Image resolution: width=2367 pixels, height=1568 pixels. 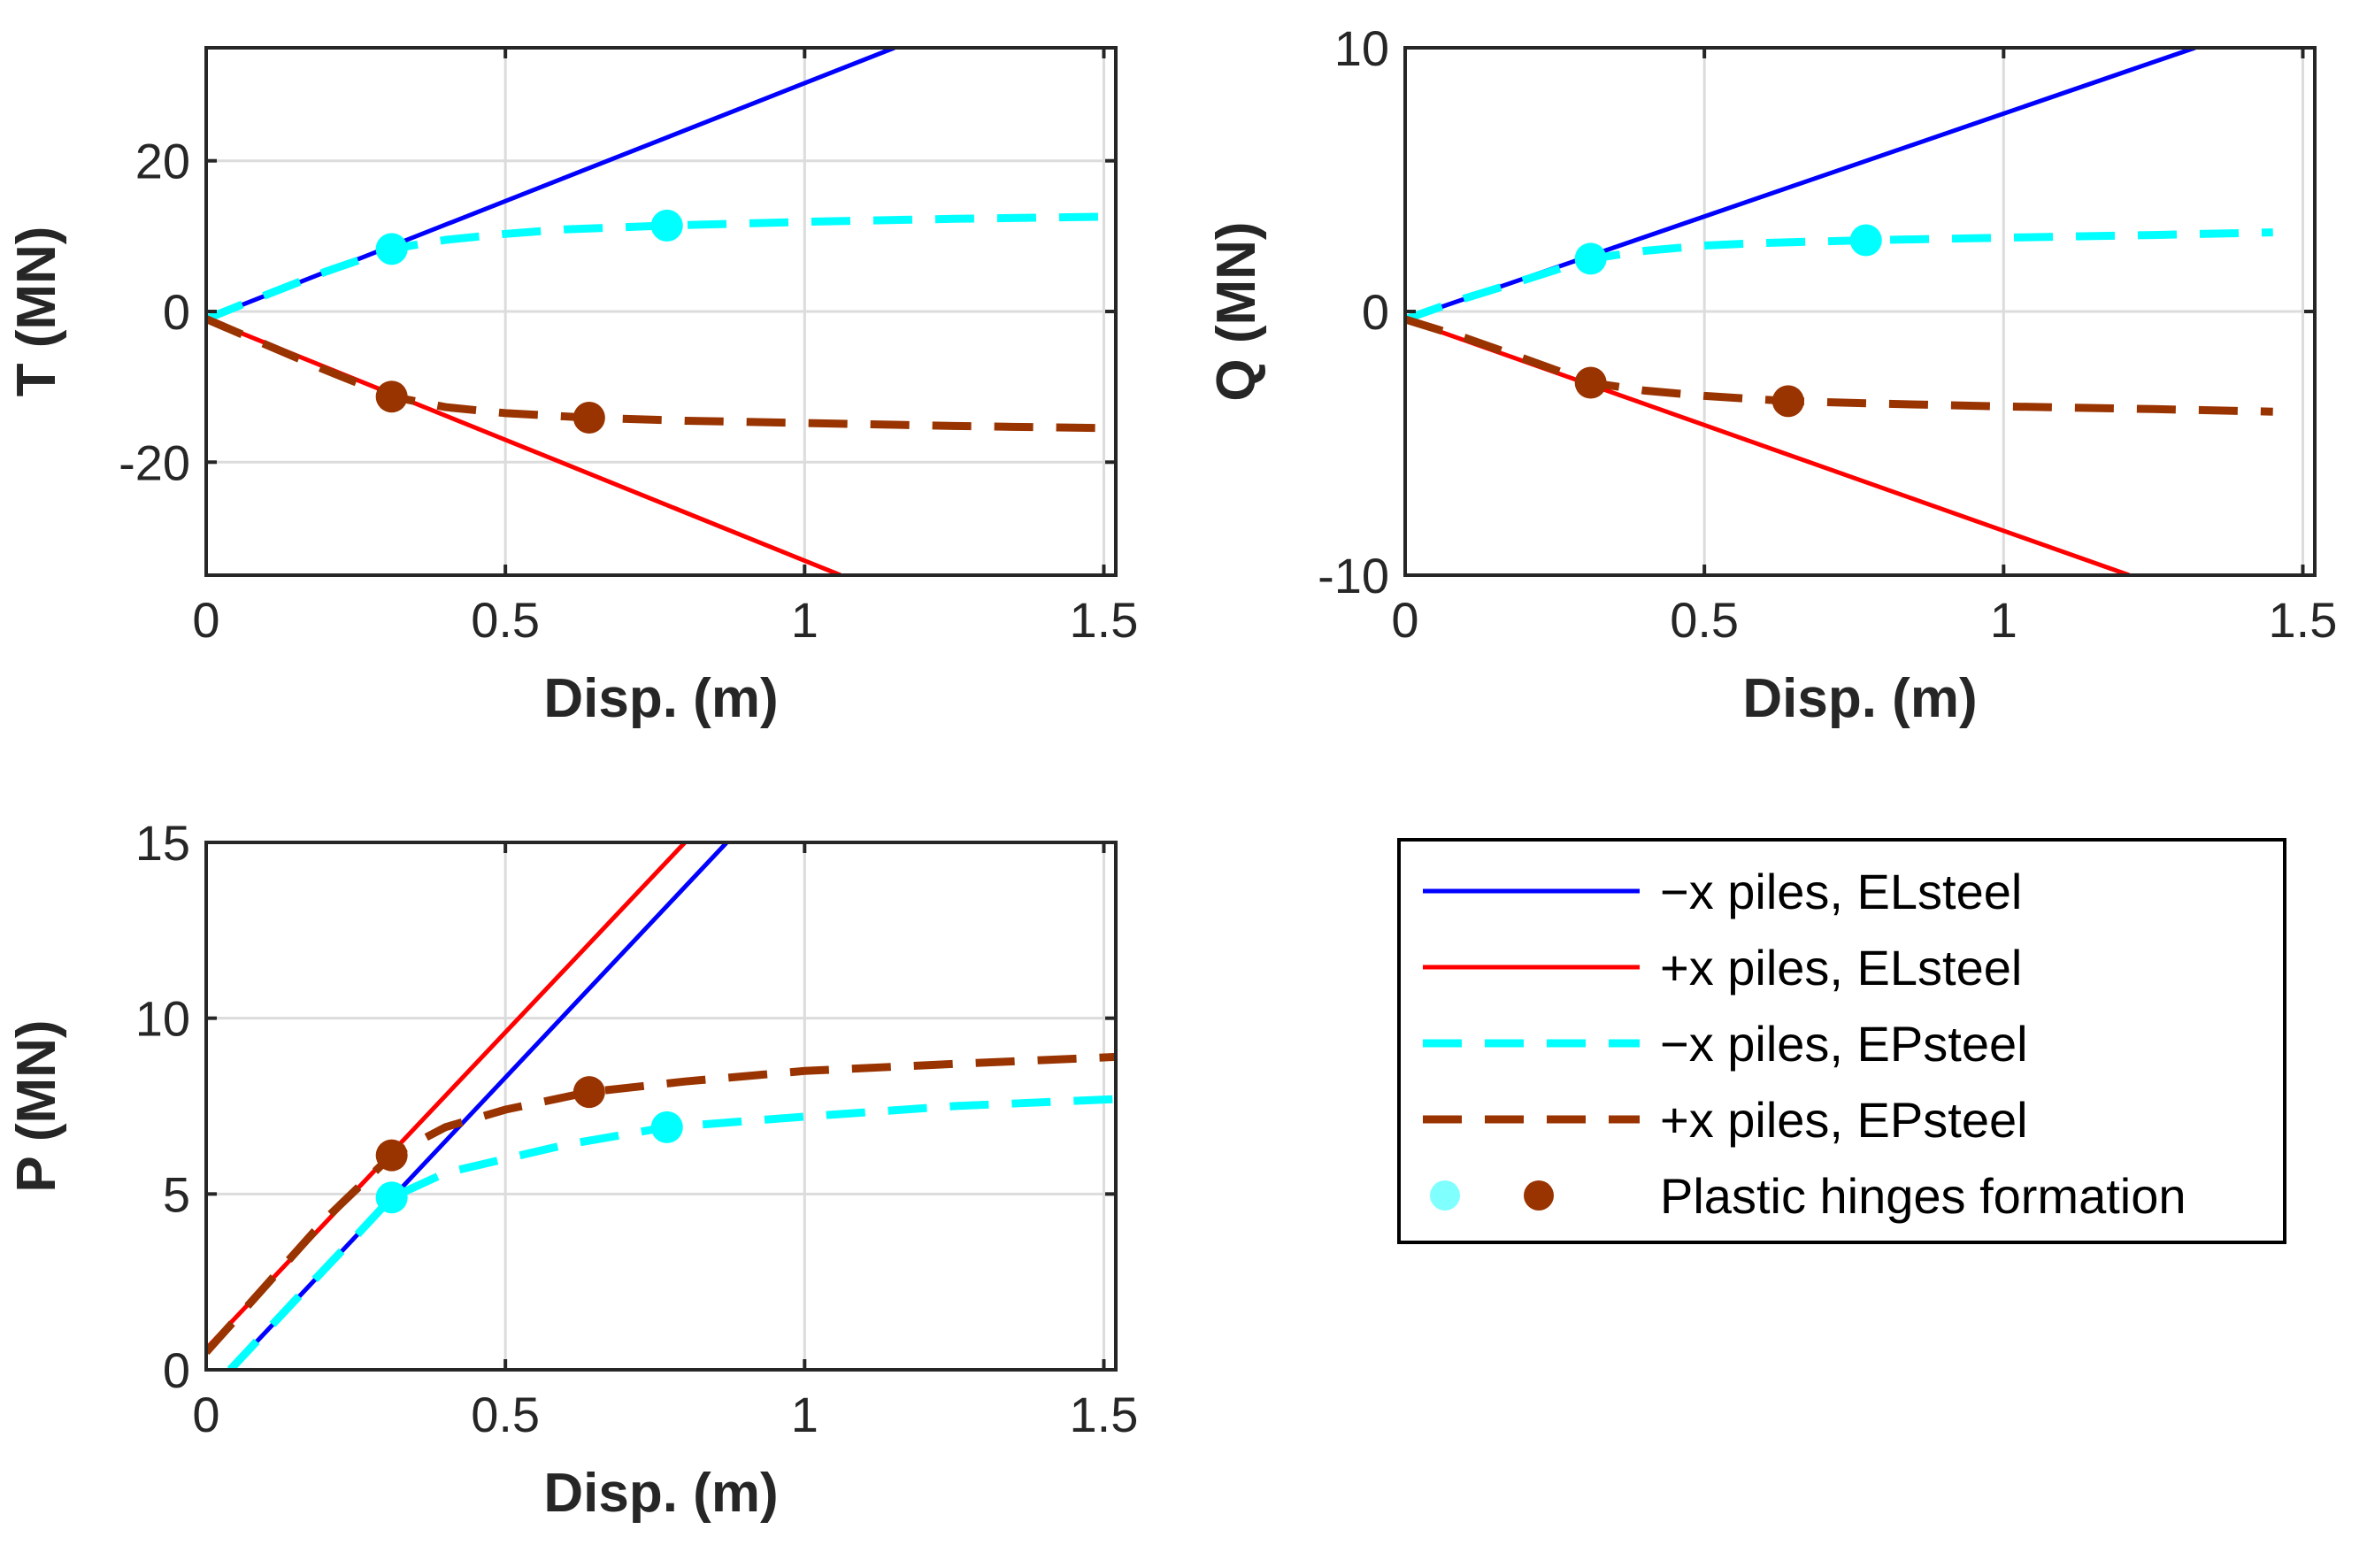 I want to click on xtick-label-T-2: 1, so click(x=804, y=620).